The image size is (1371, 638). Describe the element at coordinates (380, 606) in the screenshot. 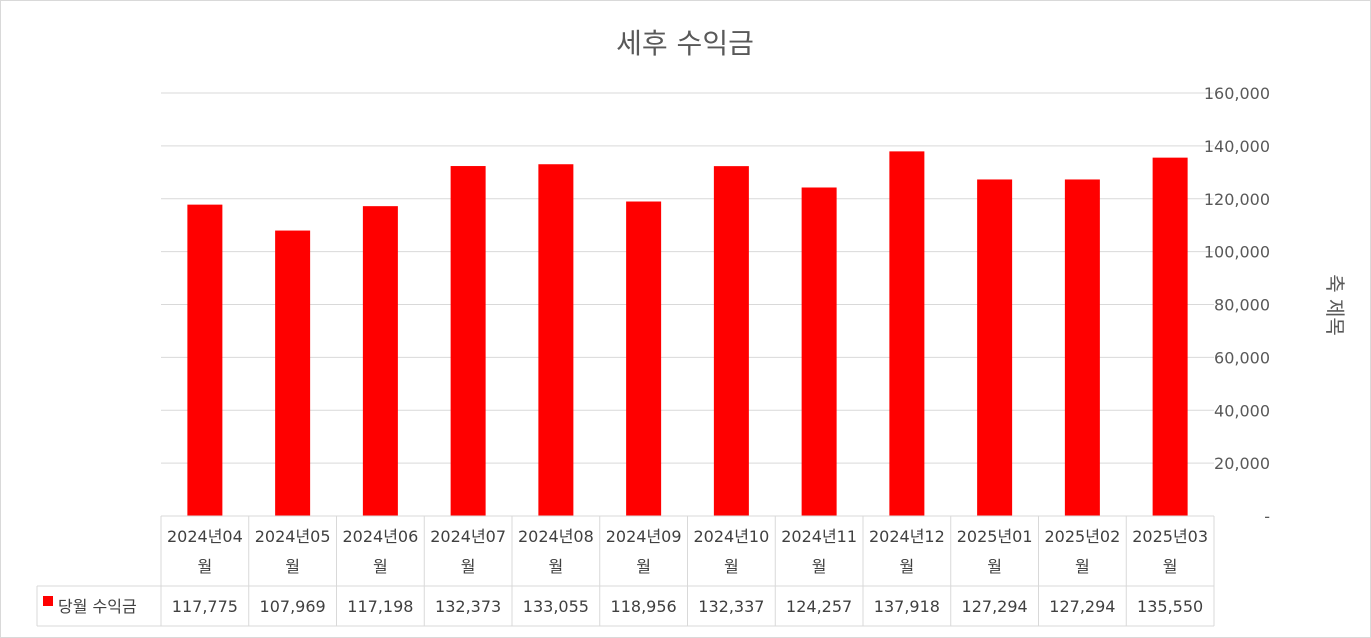

I see `data-label: 117,198` at that location.